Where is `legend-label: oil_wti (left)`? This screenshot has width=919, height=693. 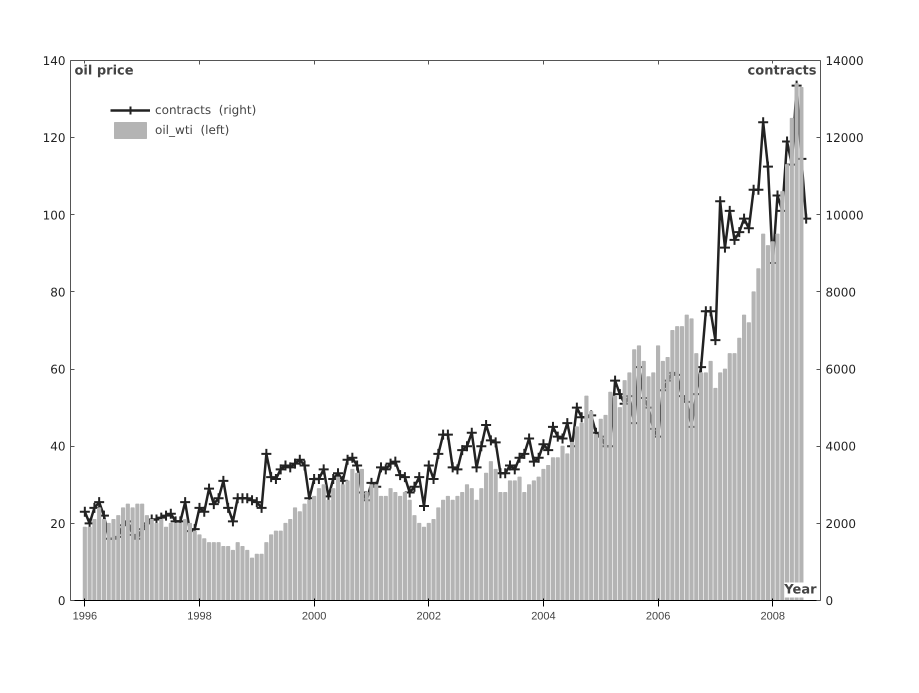
legend-label: oil_wti (left) is located at coordinates (192, 130).